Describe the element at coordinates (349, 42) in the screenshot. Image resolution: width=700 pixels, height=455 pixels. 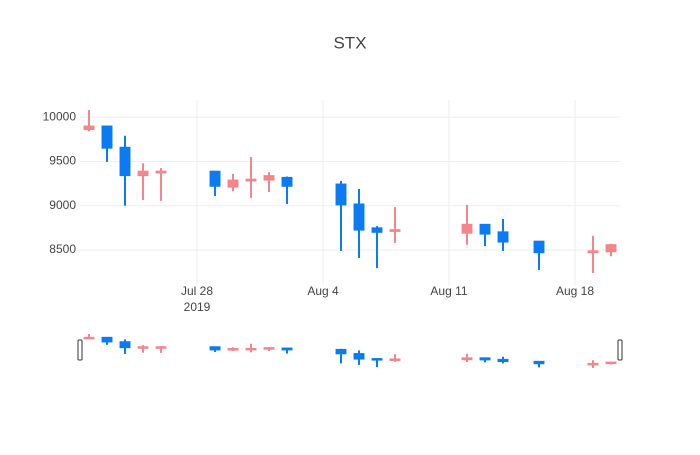
I see `chart-title: STX` at that location.